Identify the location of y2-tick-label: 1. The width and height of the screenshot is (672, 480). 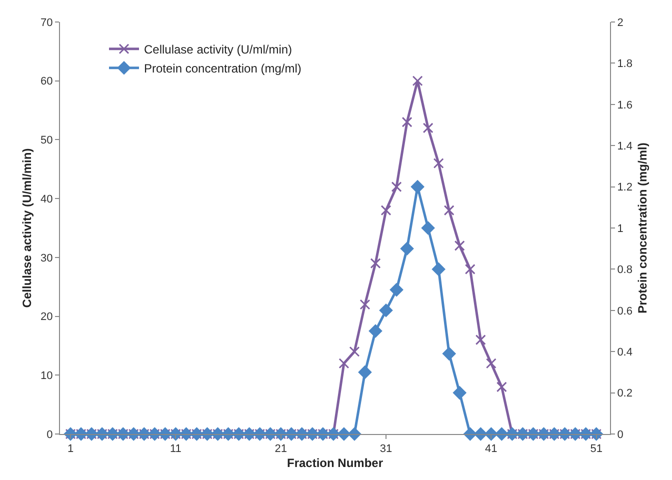
(620, 228).